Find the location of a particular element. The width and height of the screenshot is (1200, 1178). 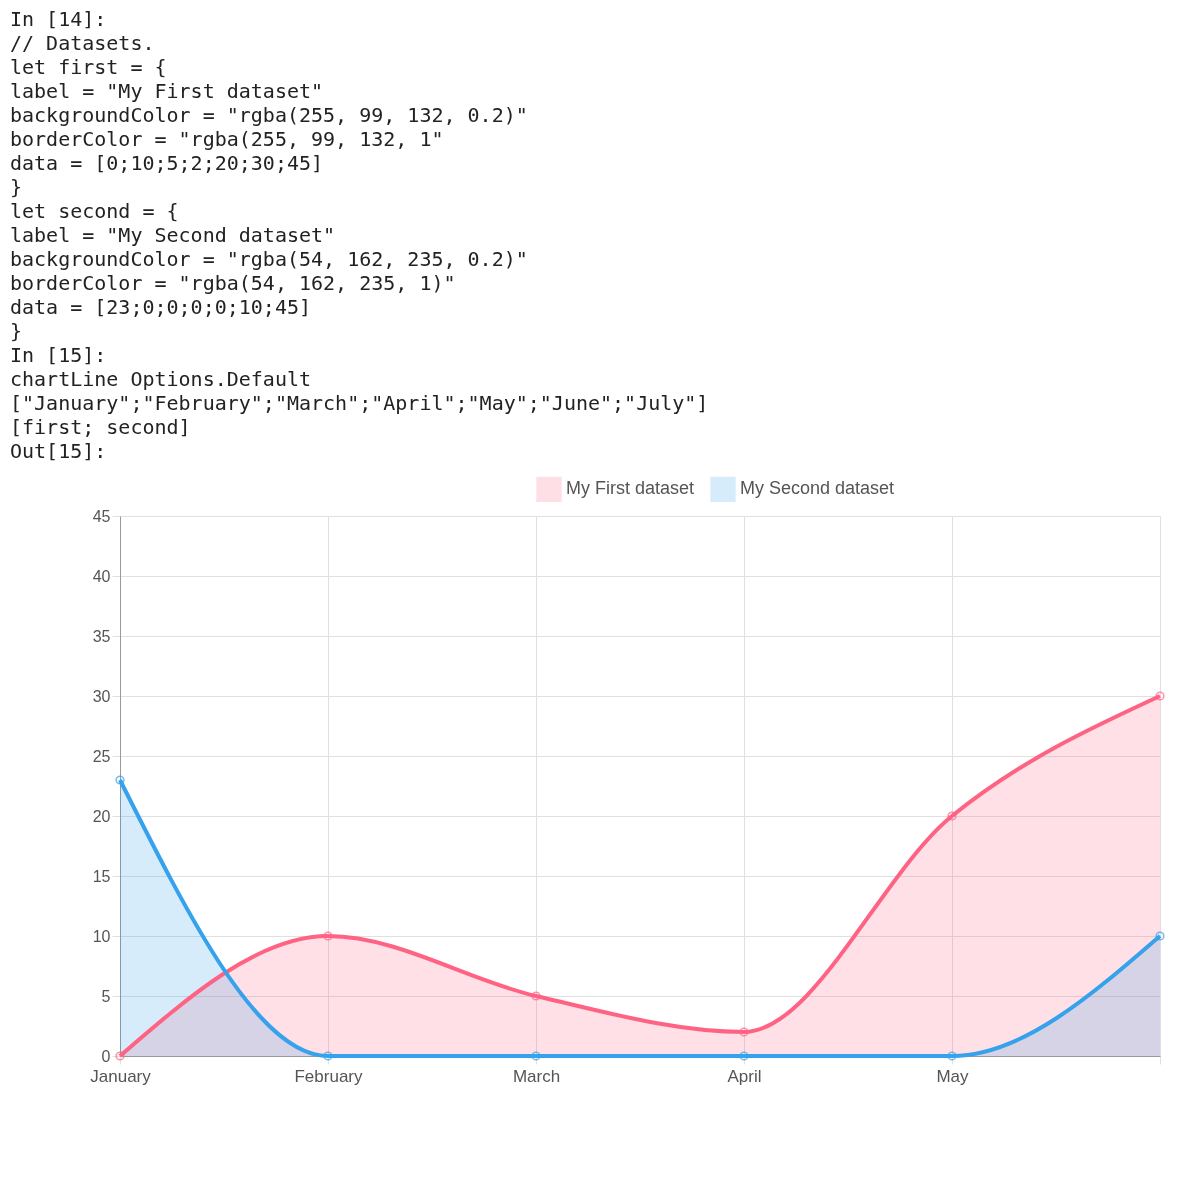

text: let second = { is located at coordinates (94, 211).